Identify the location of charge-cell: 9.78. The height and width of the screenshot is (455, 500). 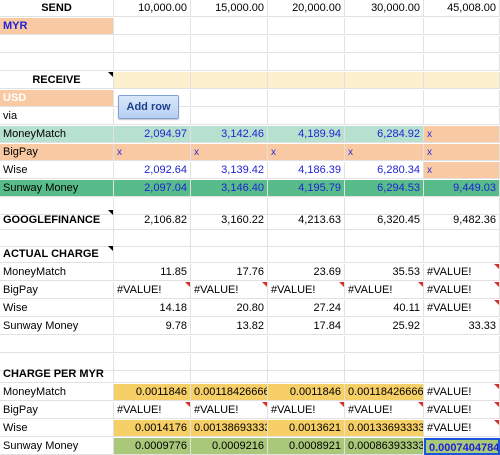
(152, 326).